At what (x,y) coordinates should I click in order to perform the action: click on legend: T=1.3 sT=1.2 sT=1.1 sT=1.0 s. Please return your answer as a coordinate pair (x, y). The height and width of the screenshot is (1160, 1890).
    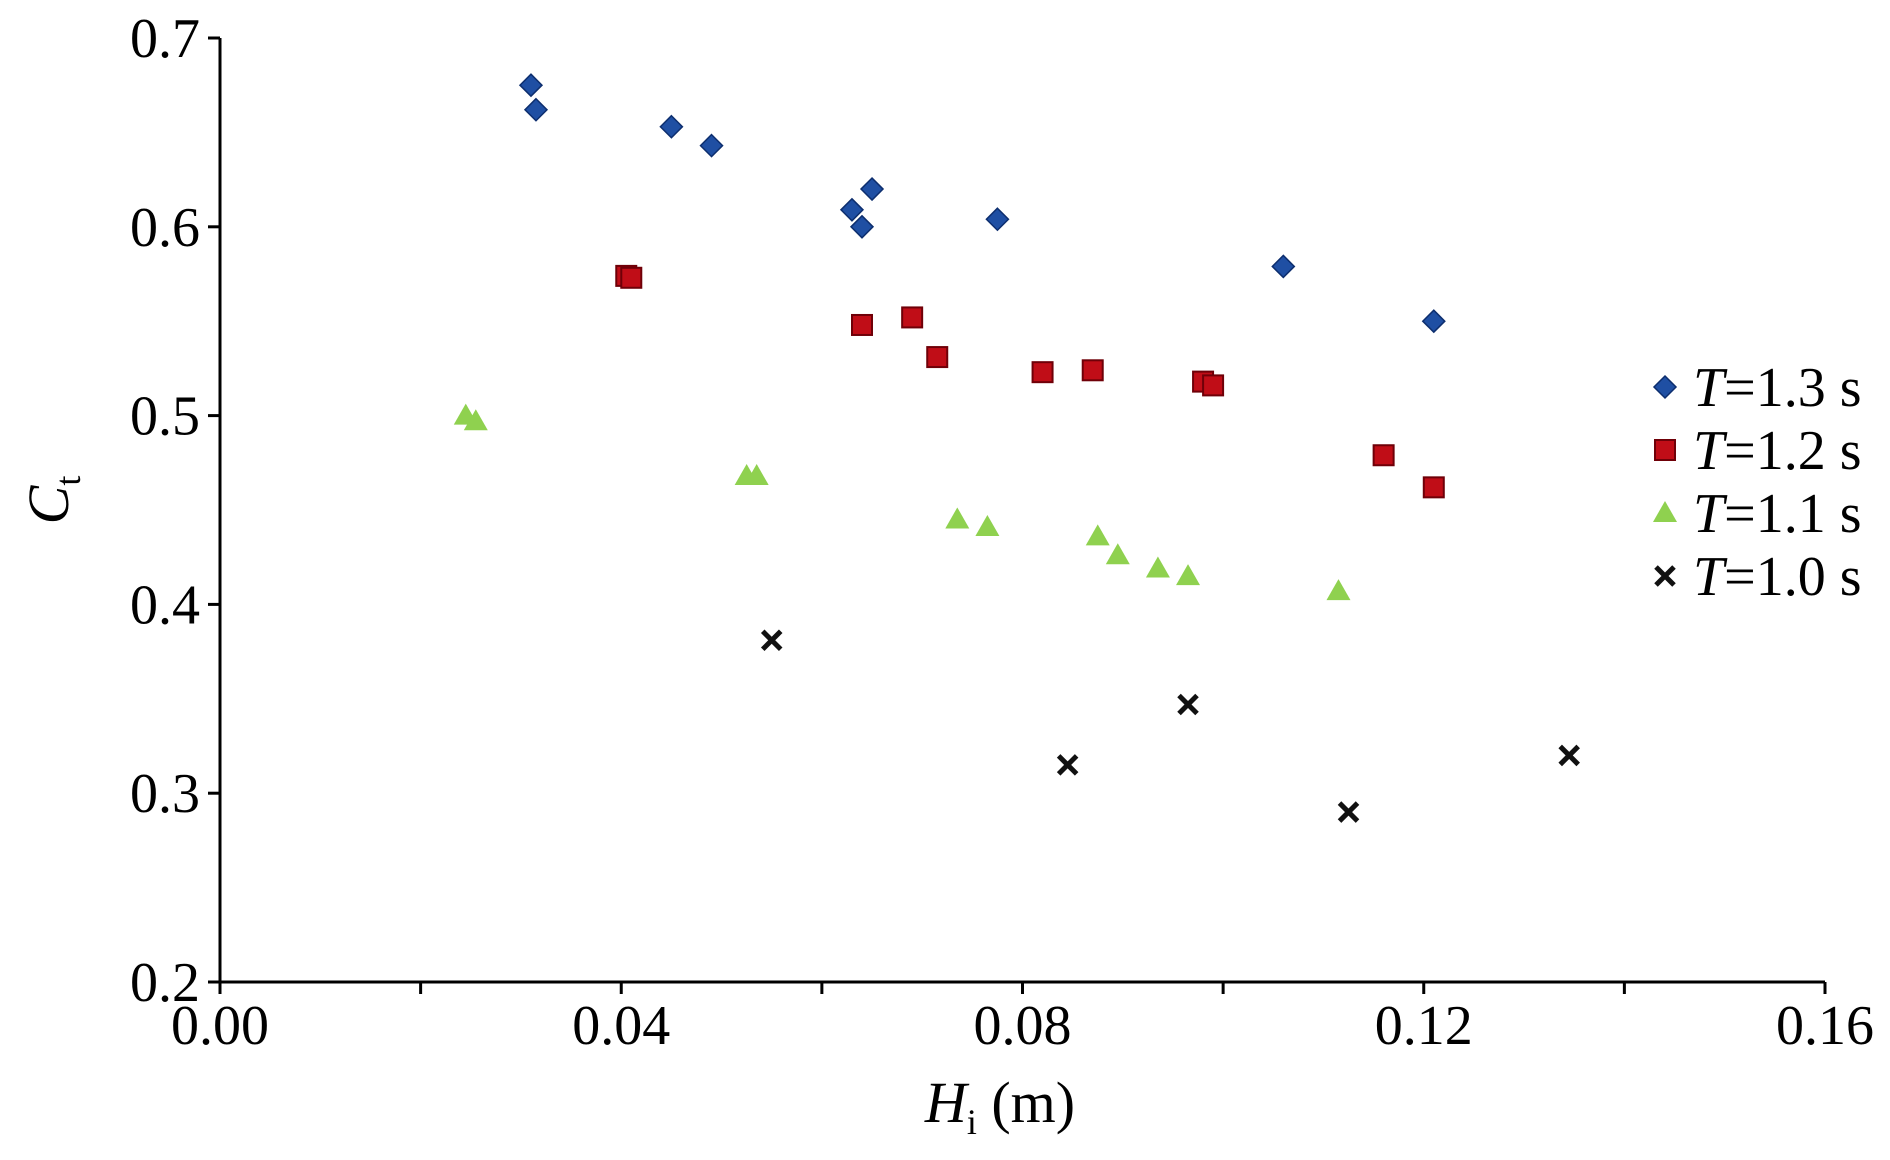
    Looking at the image, I should click on (1757, 482).